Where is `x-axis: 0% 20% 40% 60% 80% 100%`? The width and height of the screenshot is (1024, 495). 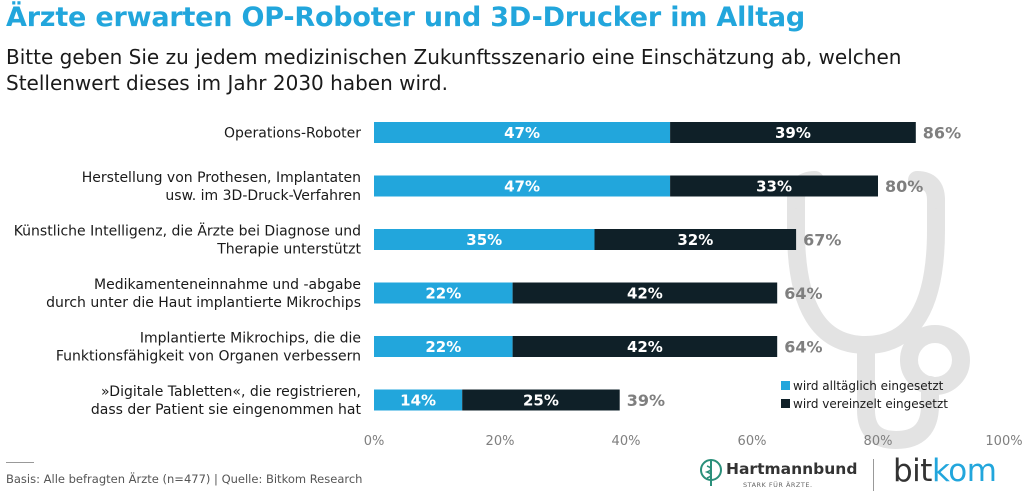 x-axis: 0% 20% 40% 60% 80% 100% is located at coordinates (693, 441).